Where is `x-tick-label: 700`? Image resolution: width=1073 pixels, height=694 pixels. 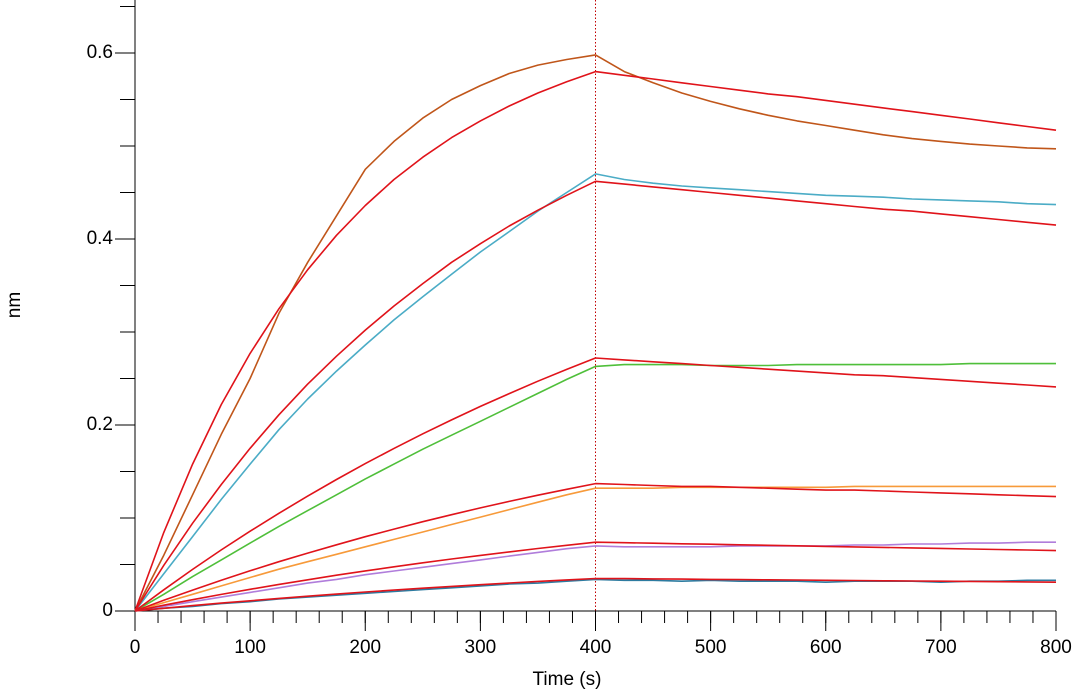
x-tick-label: 700 is located at coordinates (941, 647).